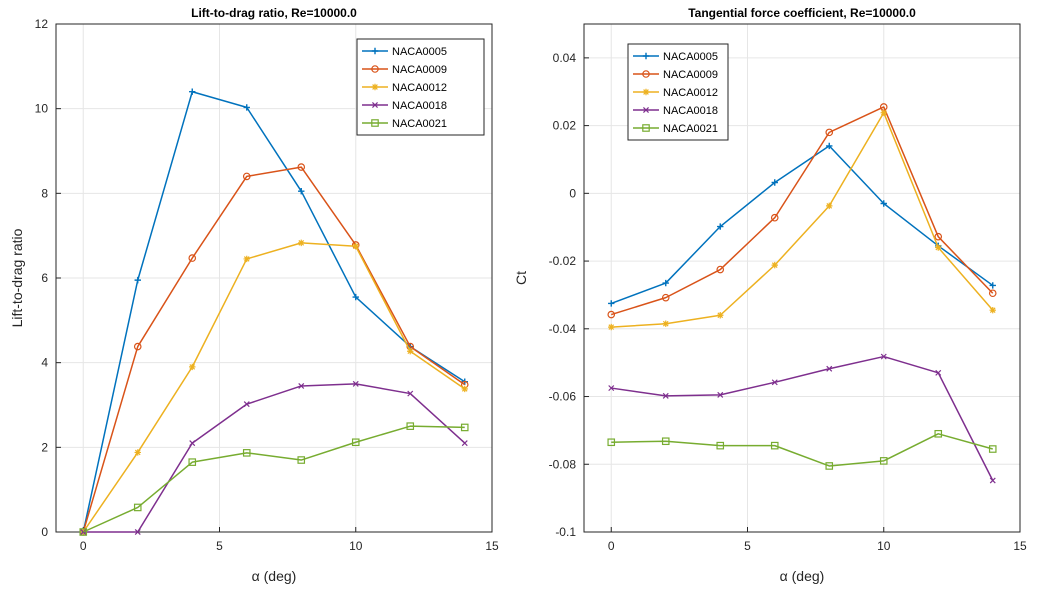 The height and width of the screenshot is (596, 1048). Describe the element at coordinates (563, 261) in the screenshot. I see `y-tick-label: -0.02` at that location.